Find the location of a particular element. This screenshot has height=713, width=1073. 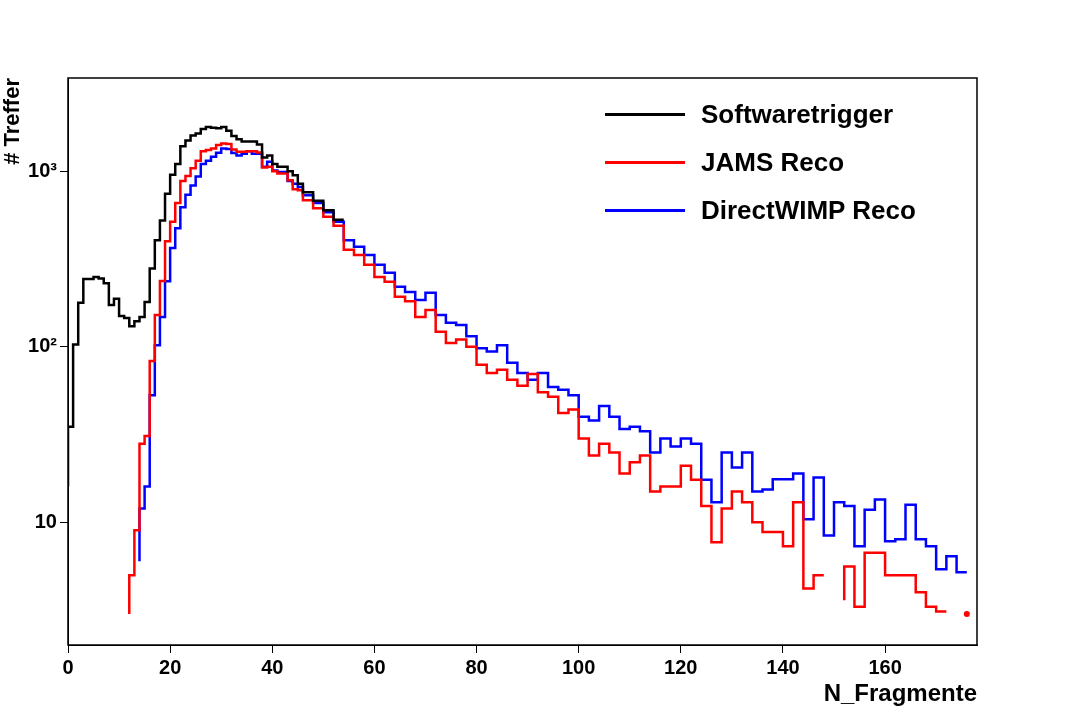

x-tick-label: 80 is located at coordinates (476, 666).